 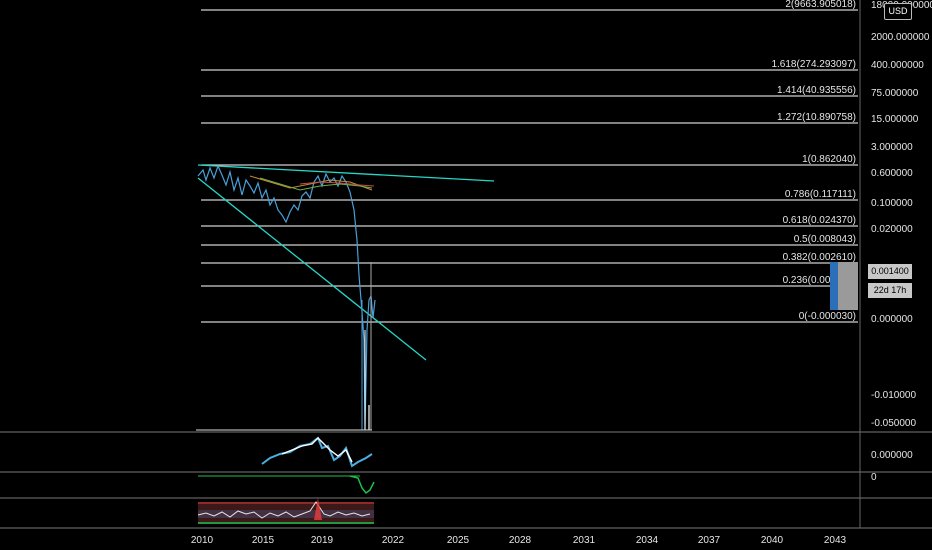 What do you see at coordinates (772, 540) in the screenshot?
I see `time-axis-label: 2040` at bounding box center [772, 540].